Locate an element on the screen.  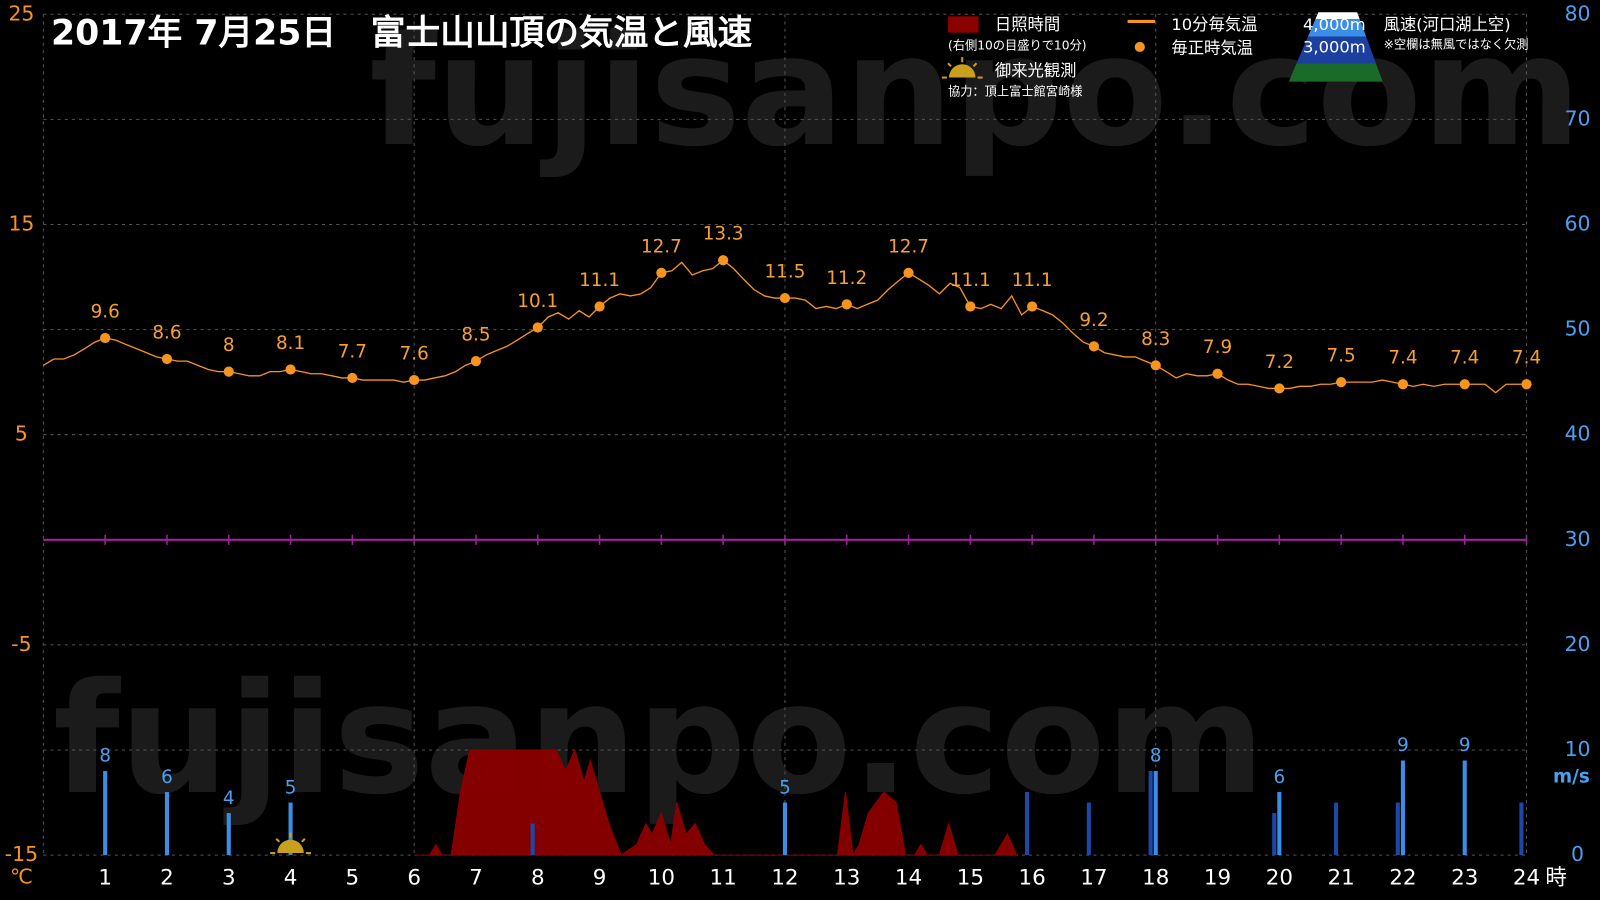
data-label: 7.5 is located at coordinates (1341, 356).